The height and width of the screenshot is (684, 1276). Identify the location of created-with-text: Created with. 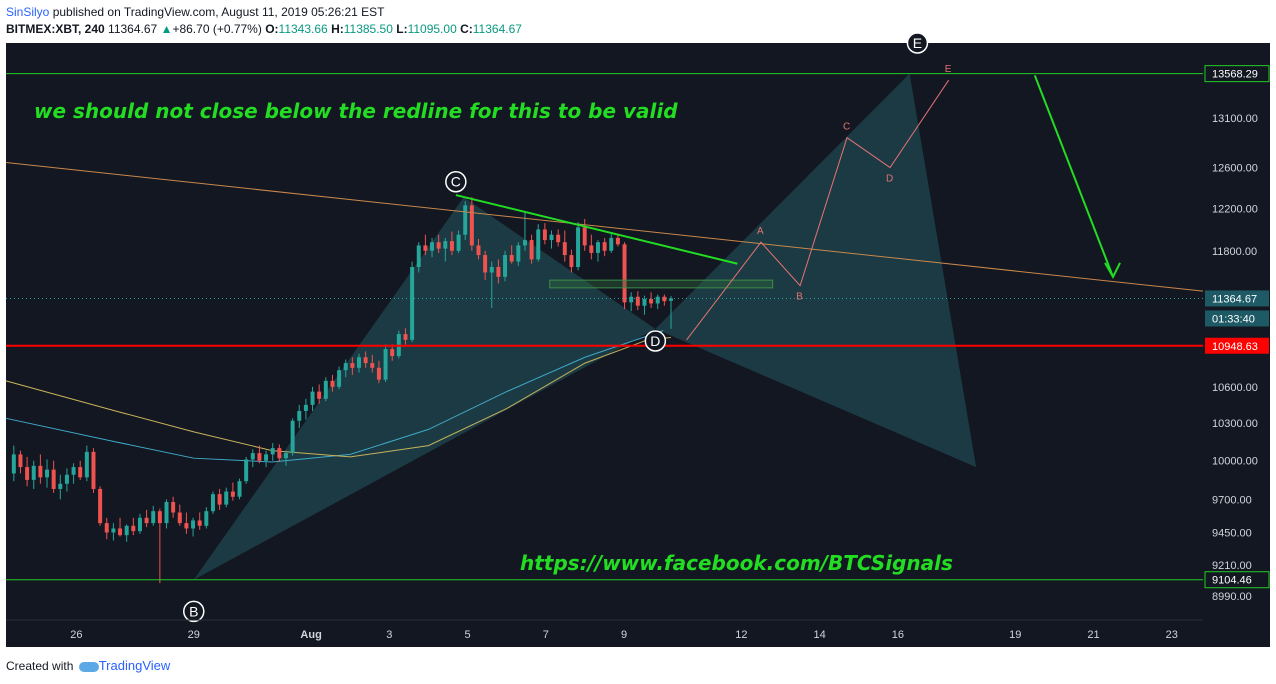
(40, 666).